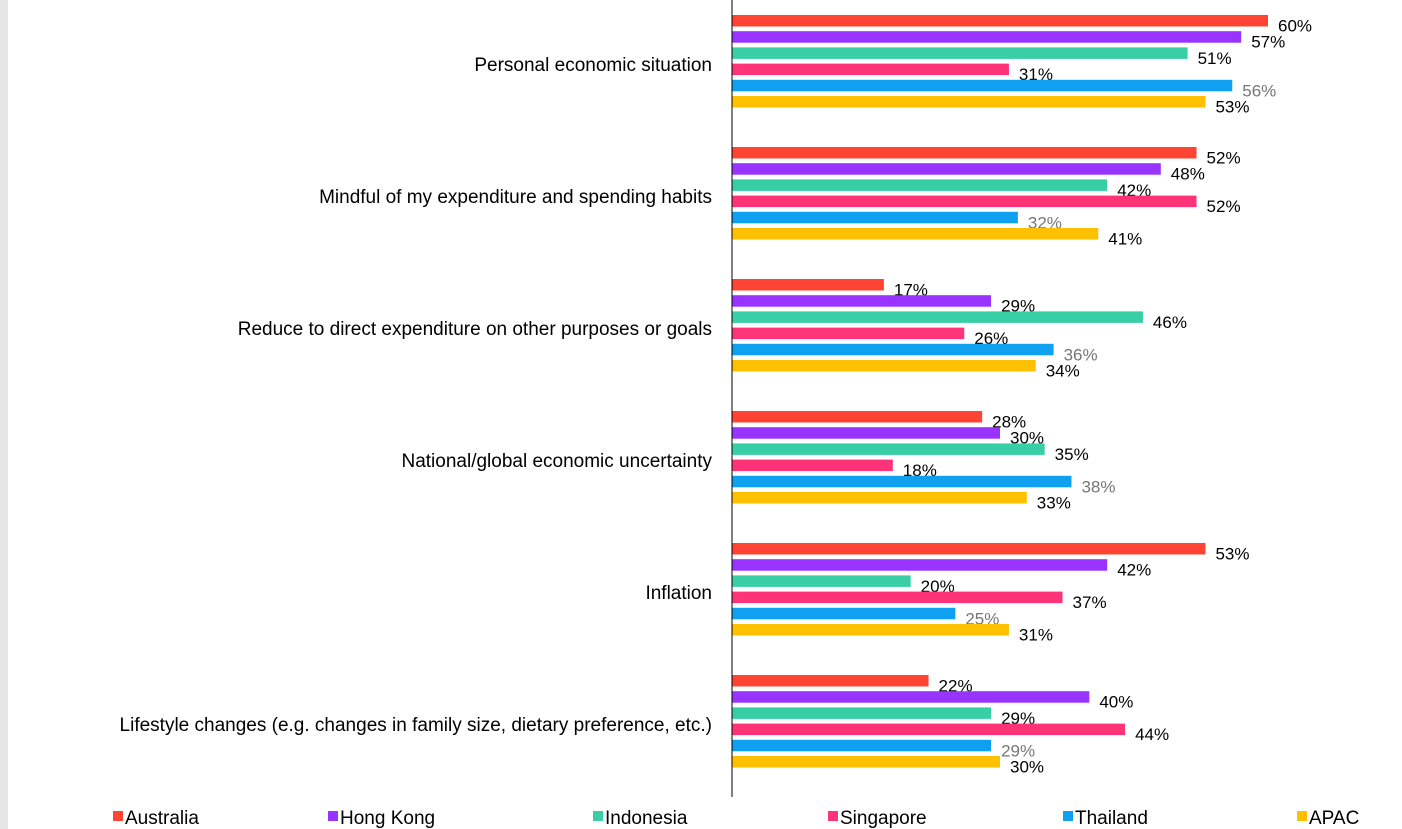 The width and height of the screenshot is (1402, 829). What do you see at coordinates (359, 66) in the screenshot?
I see `category-label: Personal economic situation` at bounding box center [359, 66].